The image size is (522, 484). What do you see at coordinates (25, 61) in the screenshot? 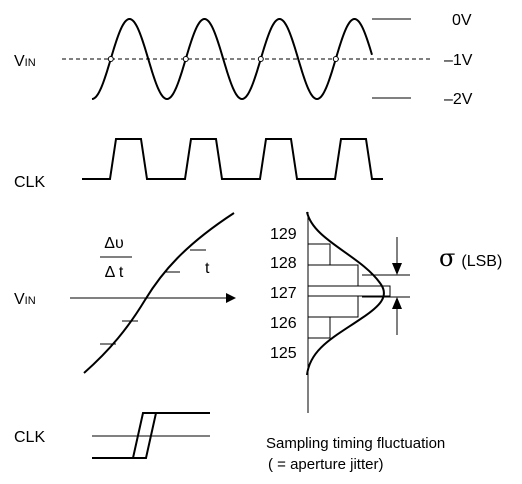
I see `vin-label-top: VIN` at bounding box center [25, 61].